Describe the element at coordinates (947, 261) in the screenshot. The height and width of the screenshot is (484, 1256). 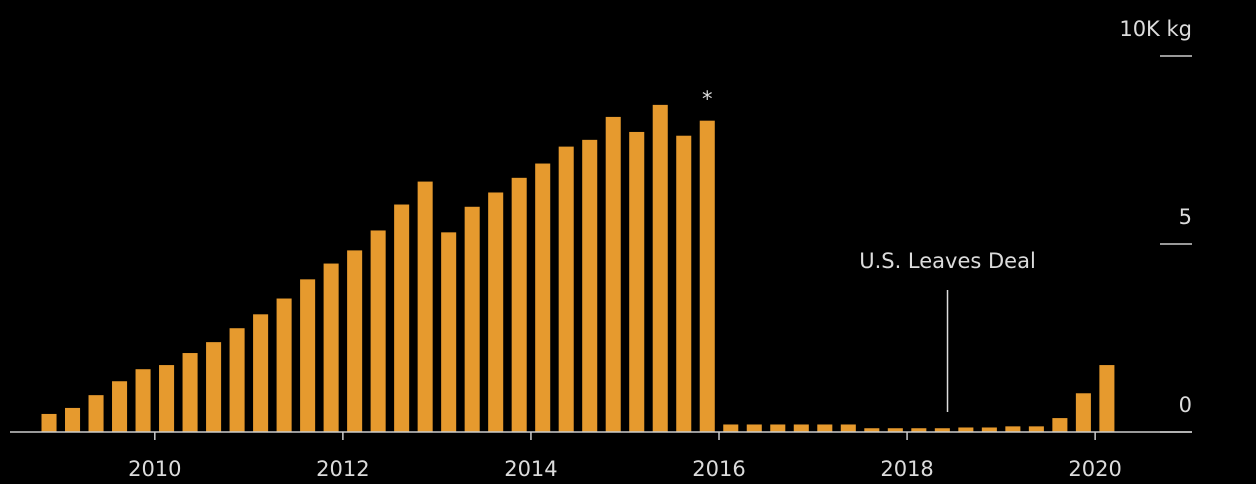
I see `annotation: U.S. Leaves Deal` at that location.